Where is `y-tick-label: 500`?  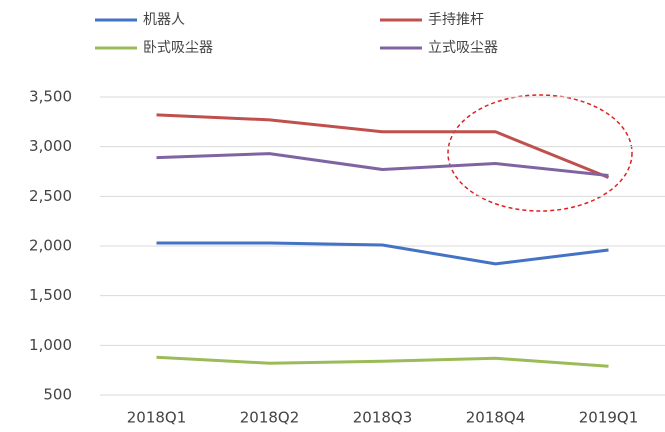 y-tick-label: 500 is located at coordinates (57, 395).